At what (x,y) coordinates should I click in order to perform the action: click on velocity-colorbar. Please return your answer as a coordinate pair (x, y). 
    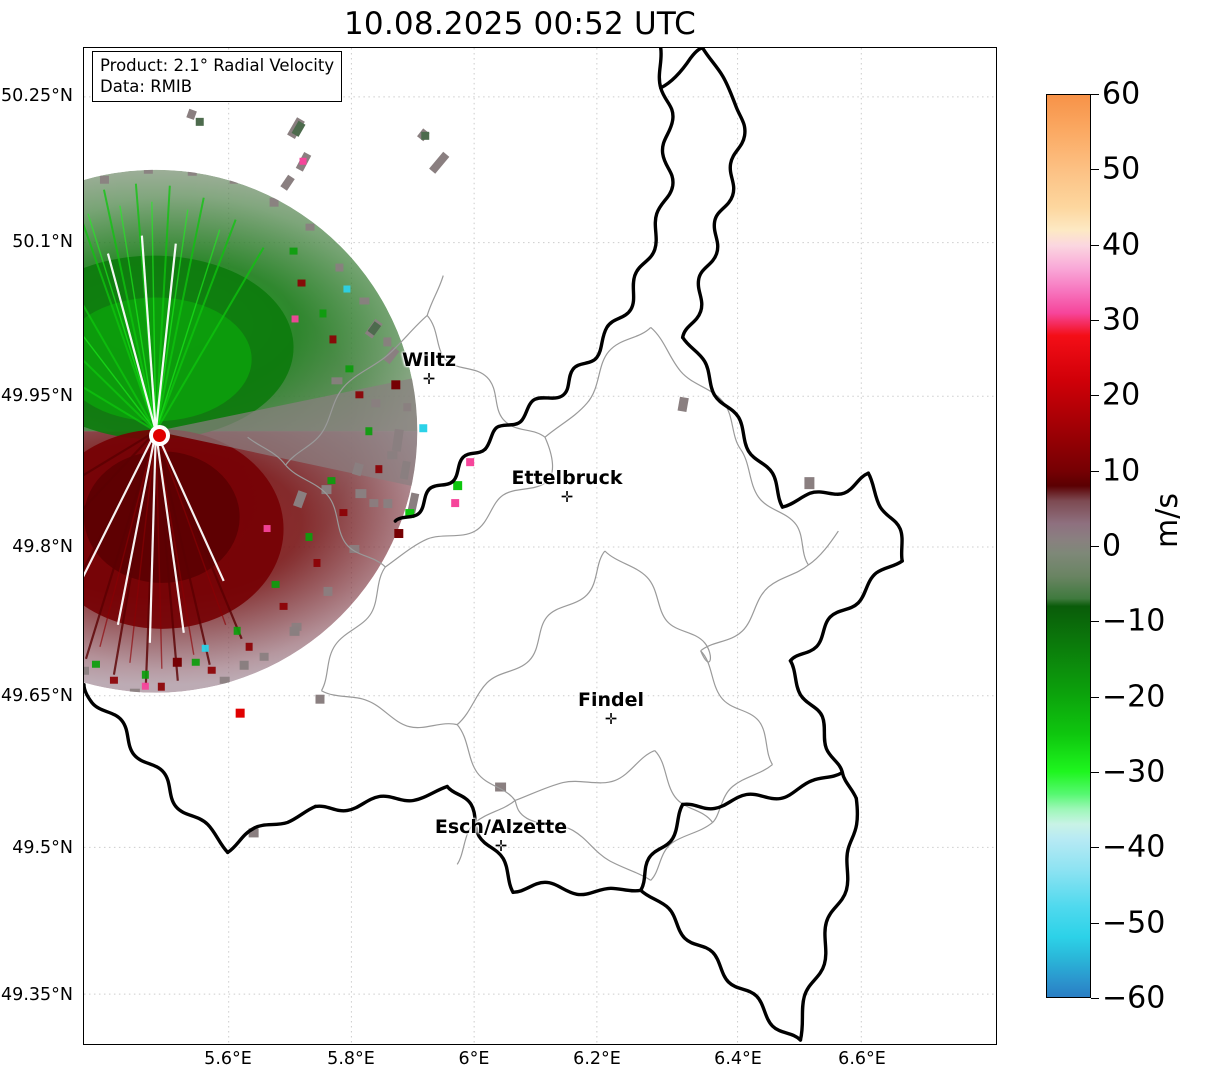
    Looking at the image, I should click on (1068, 546).